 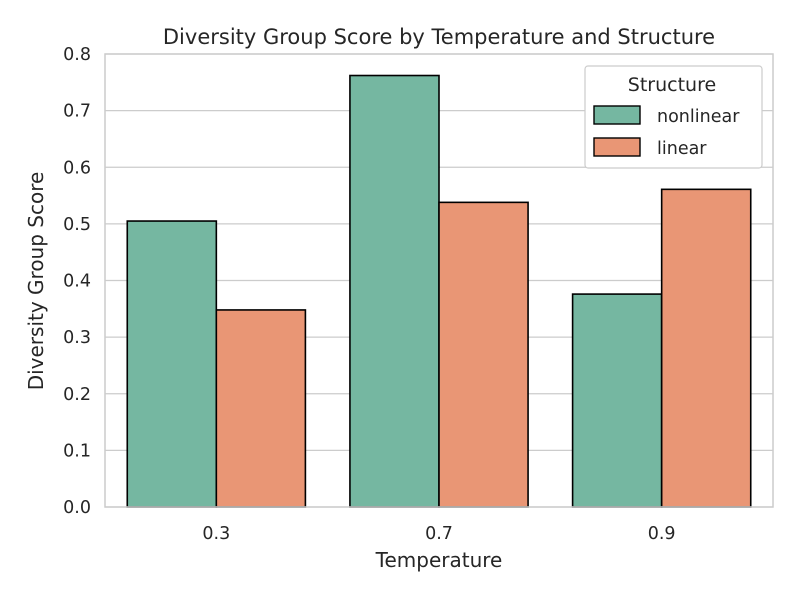 What do you see at coordinates (77, 55) in the screenshot?
I see `y-tick-label: 0.8` at bounding box center [77, 55].